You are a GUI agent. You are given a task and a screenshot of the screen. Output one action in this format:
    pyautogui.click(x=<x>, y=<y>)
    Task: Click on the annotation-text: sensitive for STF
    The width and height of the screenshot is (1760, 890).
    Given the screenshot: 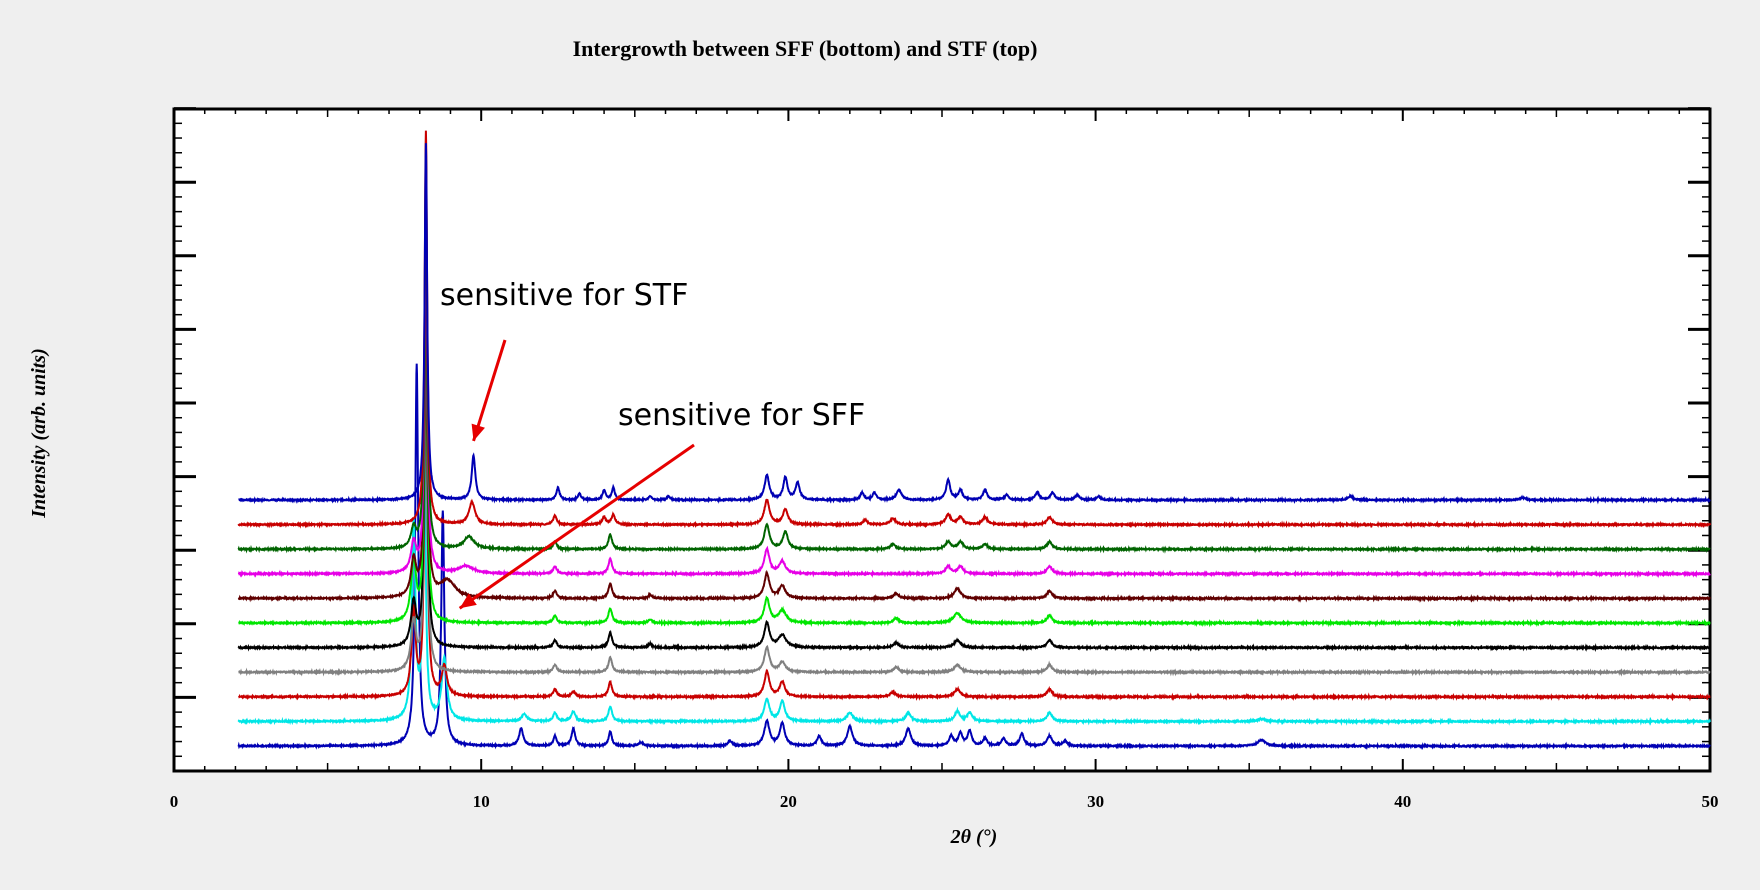 What is the action you would take?
    pyautogui.click(x=564, y=295)
    